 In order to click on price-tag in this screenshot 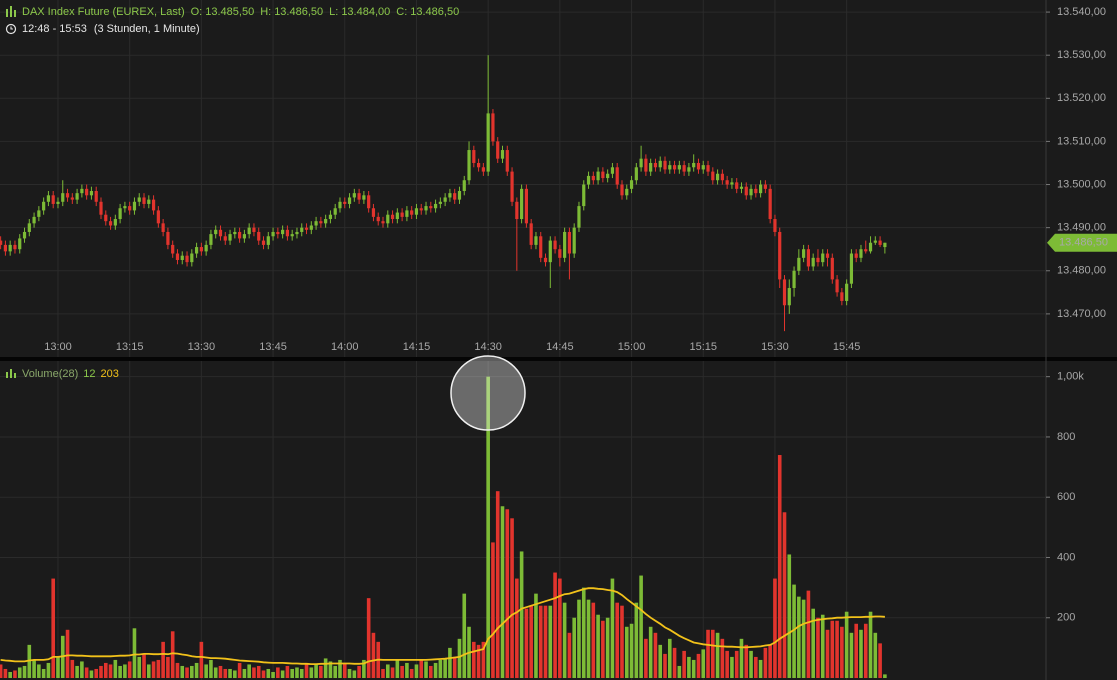, I will do `click(1082, 242)`.